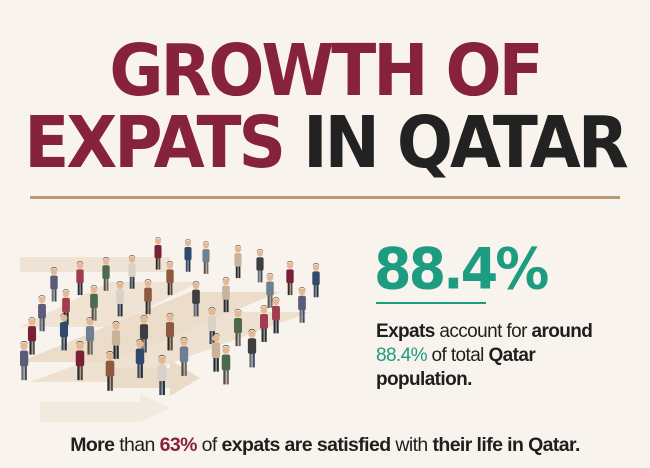  What do you see at coordinates (178, 445) in the screenshot?
I see `foot-percent: 63%` at bounding box center [178, 445].